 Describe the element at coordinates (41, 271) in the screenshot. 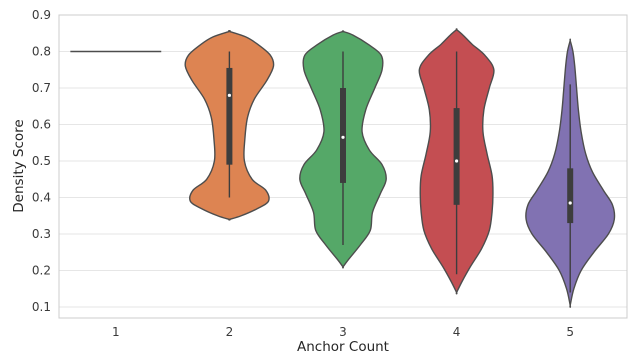

I see `y-tick-label: 0.2` at that location.